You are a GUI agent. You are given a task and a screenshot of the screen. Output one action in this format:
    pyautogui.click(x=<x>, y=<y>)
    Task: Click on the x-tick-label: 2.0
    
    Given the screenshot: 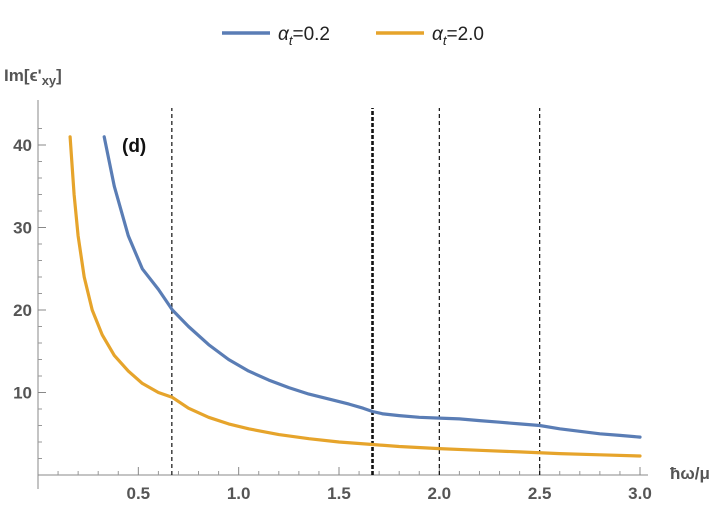 What is the action you would take?
    pyautogui.click(x=440, y=493)
    